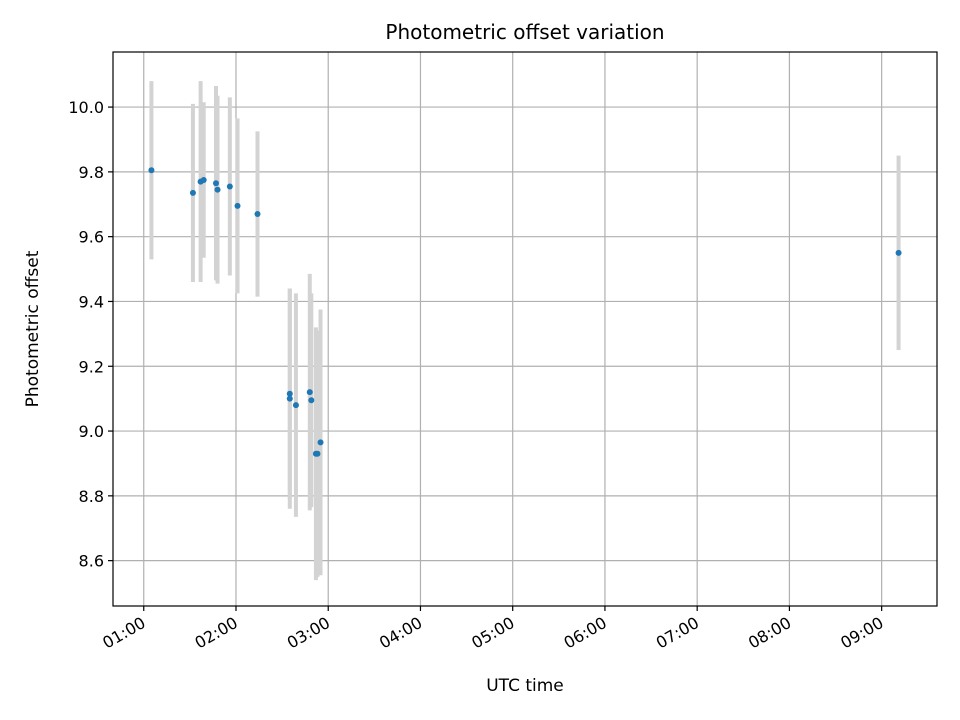 The height and width of the screenshot is (720, 960). I want to click on y-axis-title: Photometric offset, so click(33, 328).